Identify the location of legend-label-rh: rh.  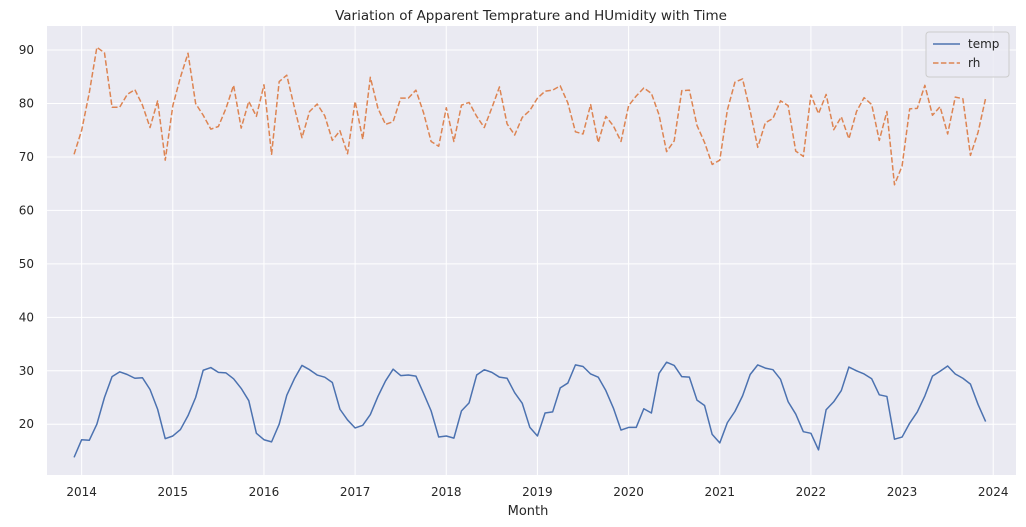
(974, 63).